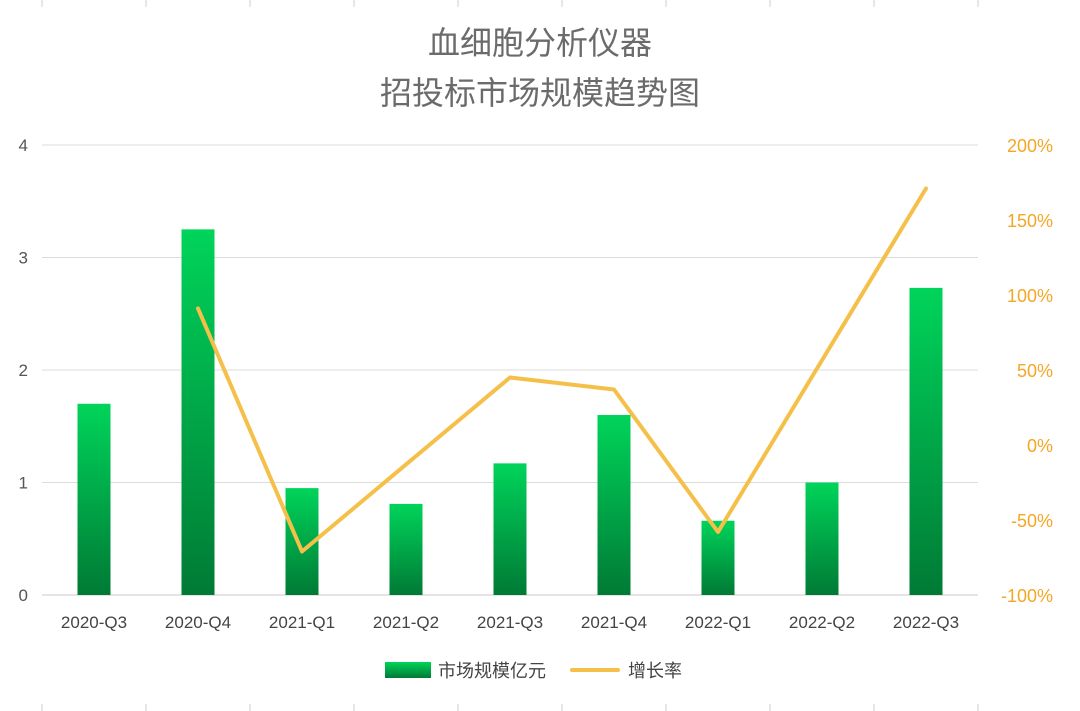 This screenshot has width=1080, height=711. What do you see at coordinates (1032, 521) in the screenshot?
I see `right-tick-label: -50%` at bounding box center [1032, 521].